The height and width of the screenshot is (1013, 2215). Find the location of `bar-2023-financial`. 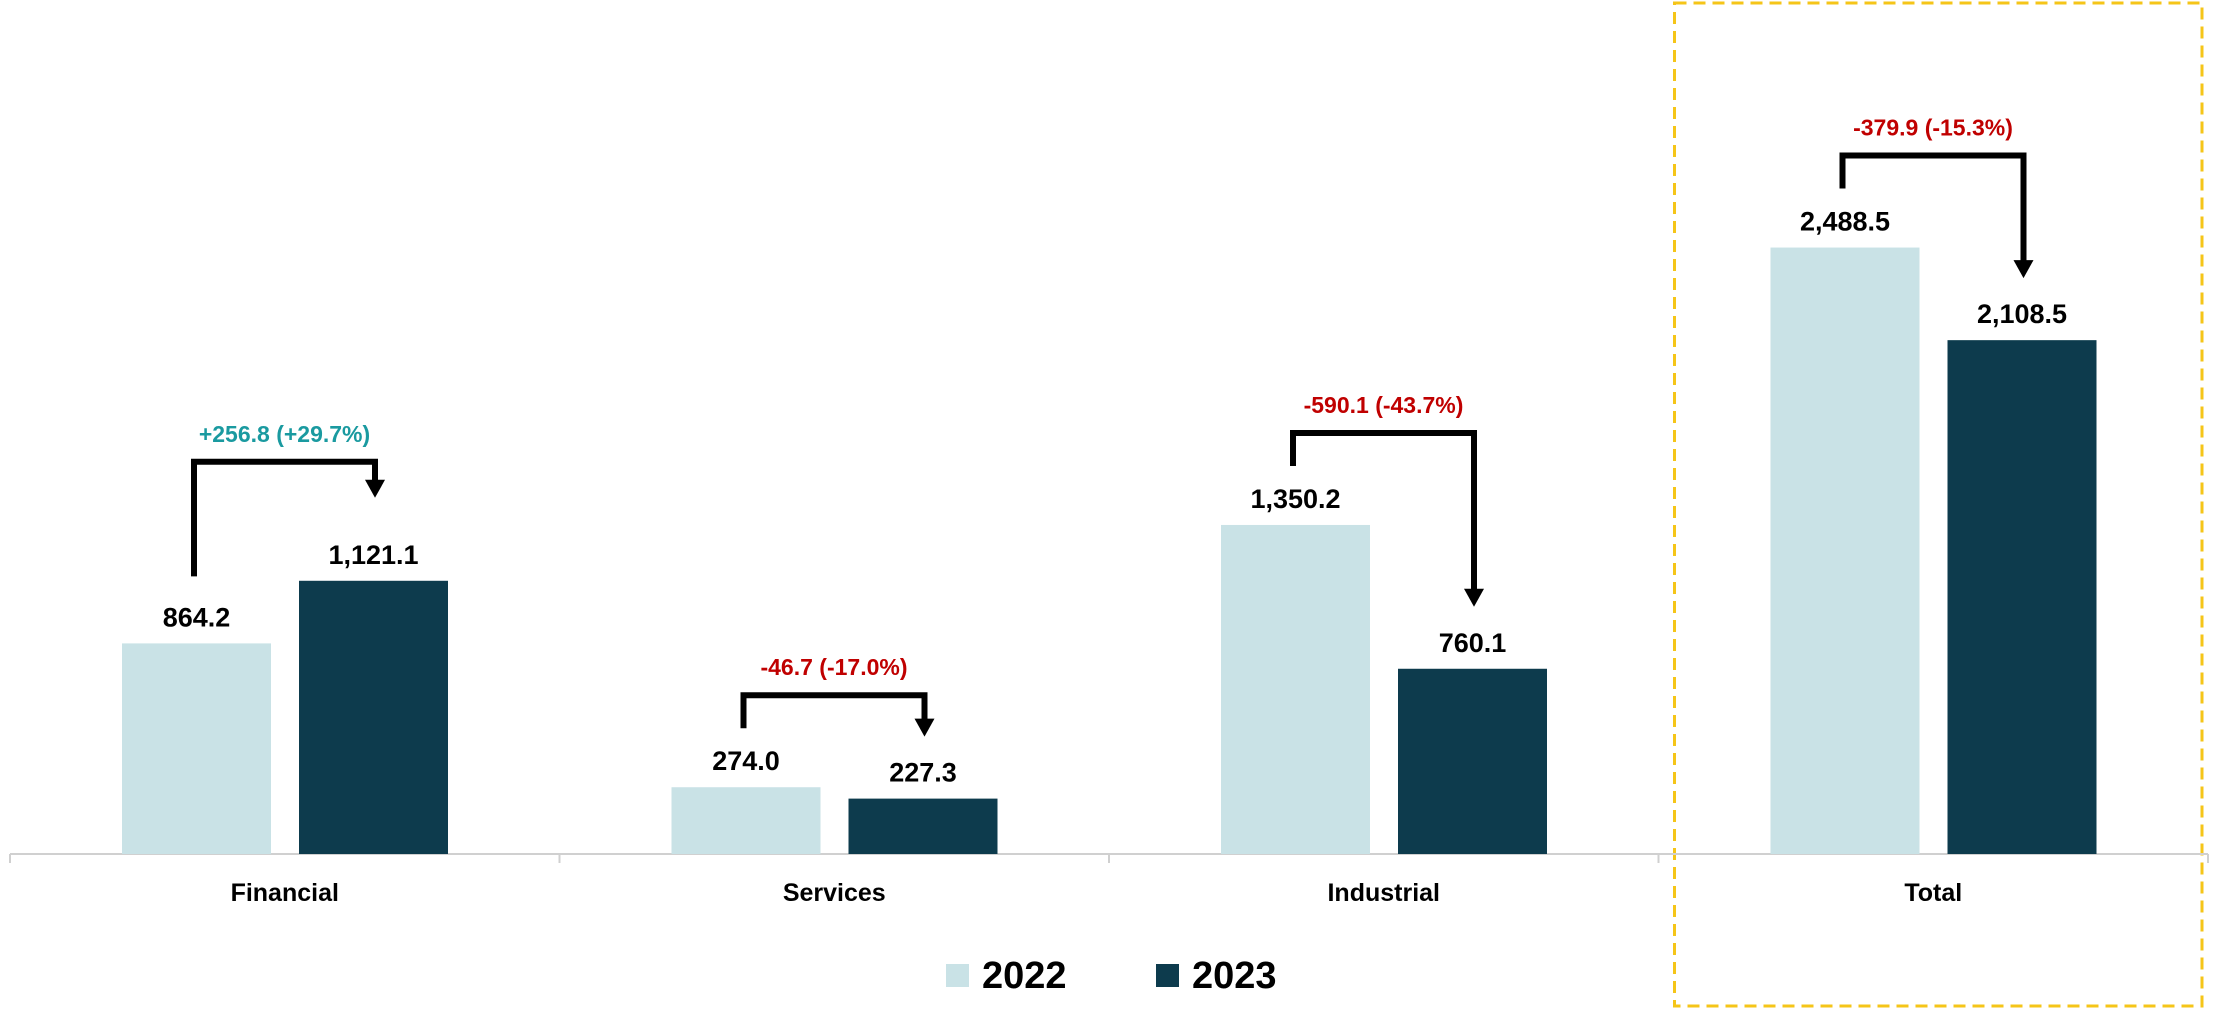

bar-2023-financial is located at coordinates (373, 717).